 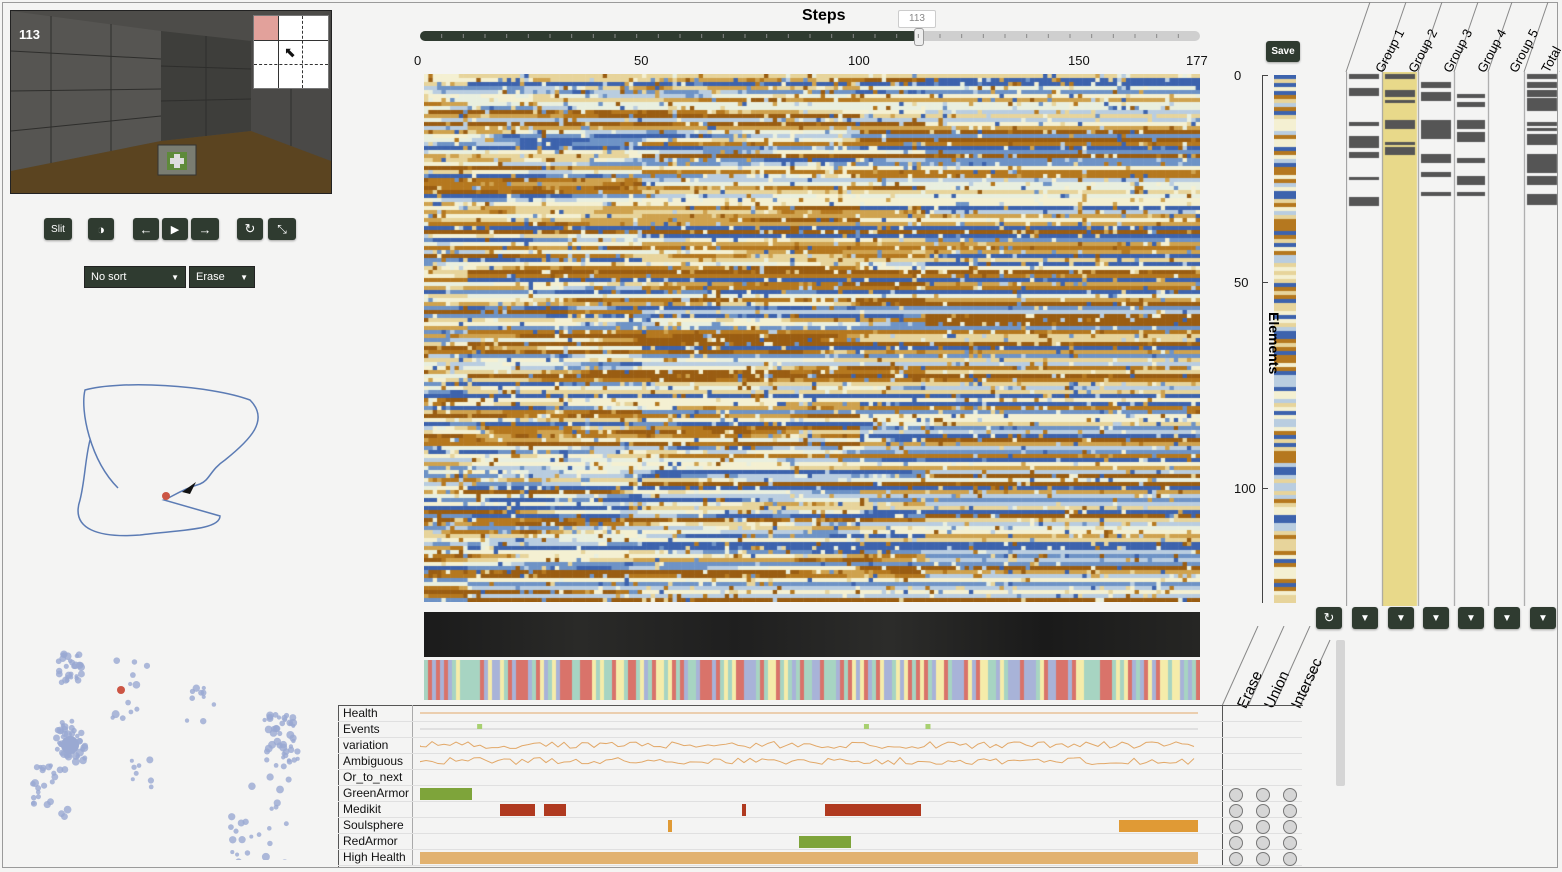 I want to click on contrast-button: ◑, so click(x=101, y=229).